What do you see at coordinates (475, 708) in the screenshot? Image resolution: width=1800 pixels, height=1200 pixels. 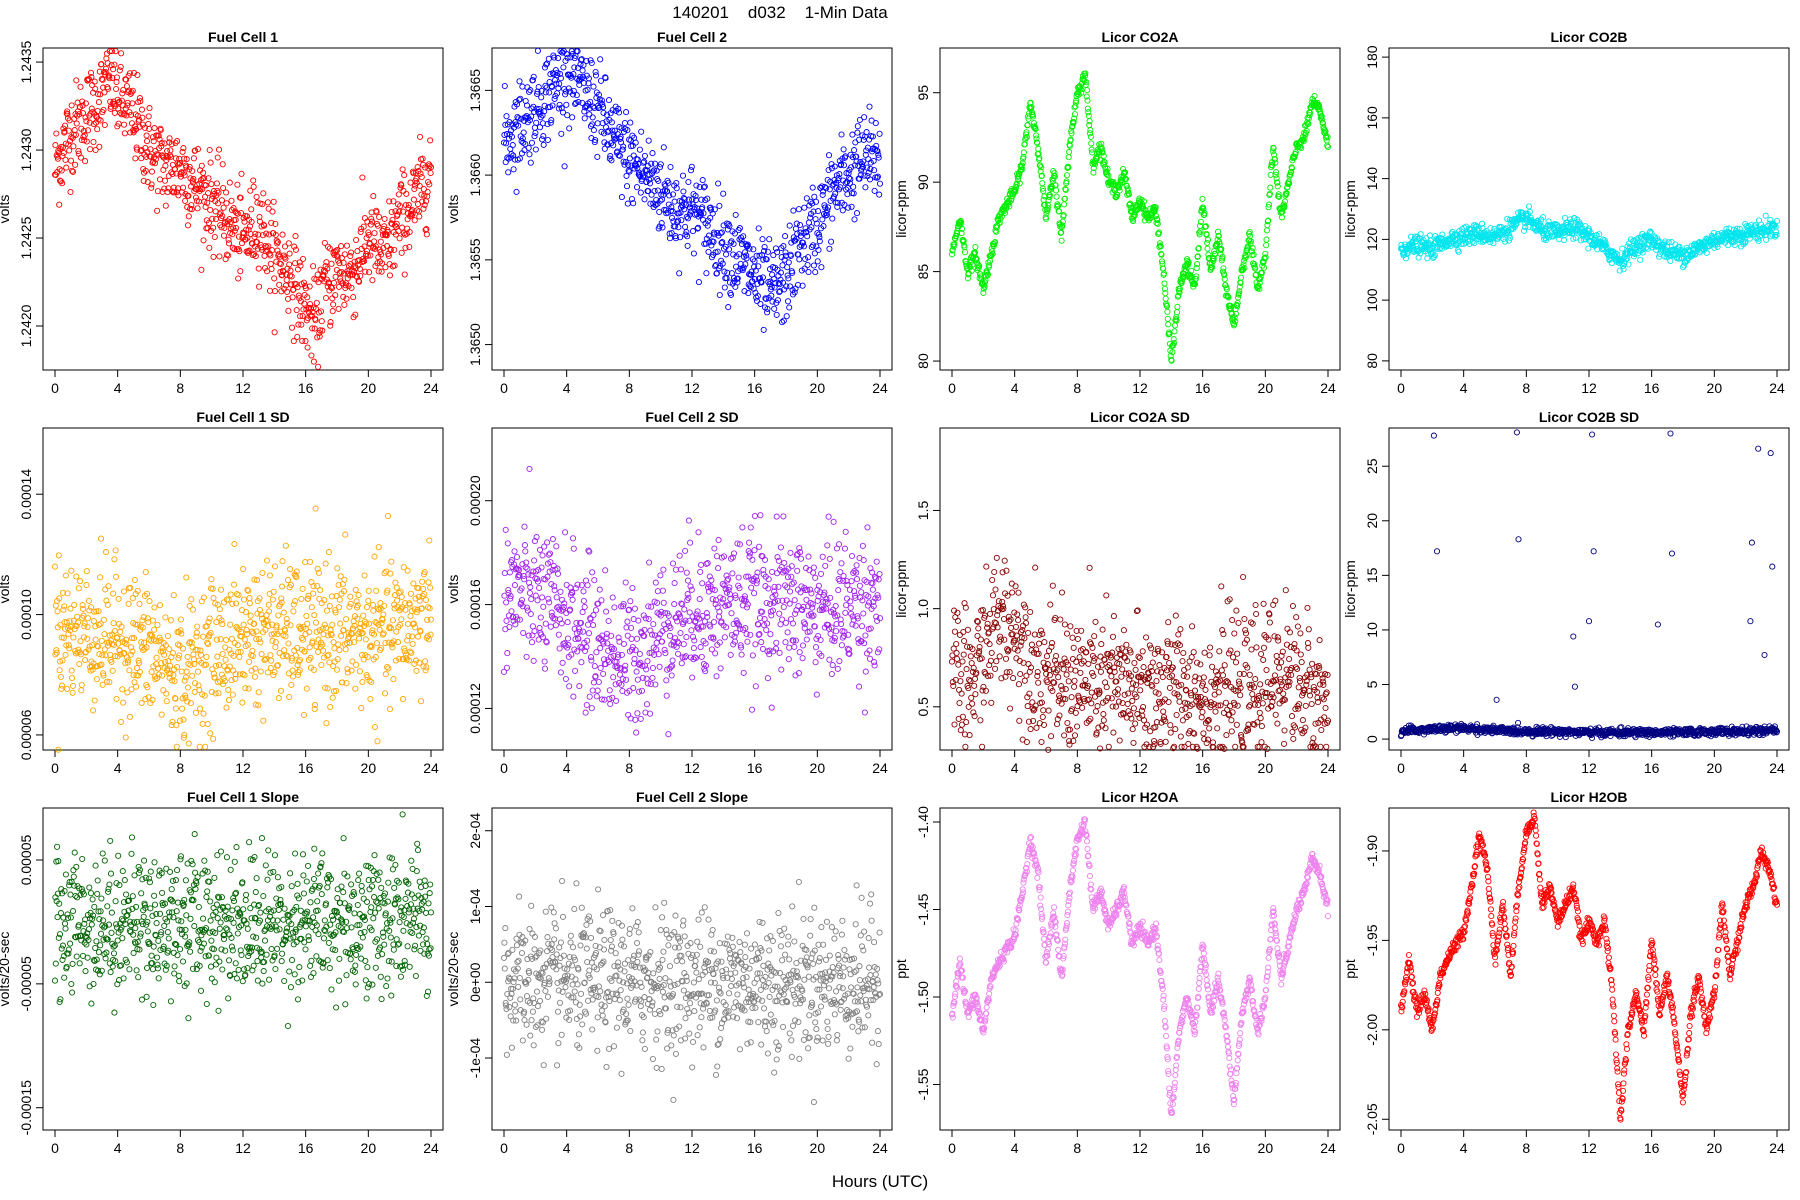 I see `y-tick-label: 0.00012` at bounding box center [475, 708].